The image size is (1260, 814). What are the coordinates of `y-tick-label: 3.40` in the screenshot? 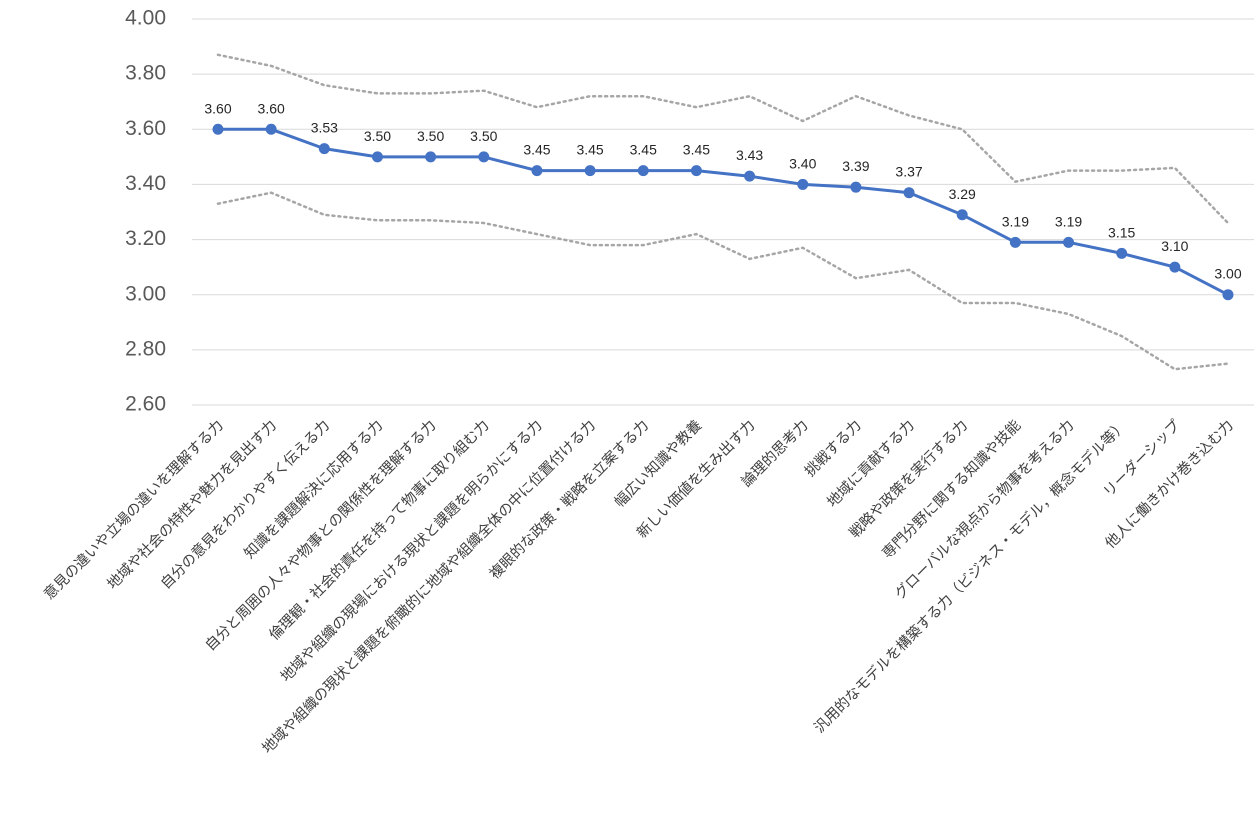 It's located at (145, 183).